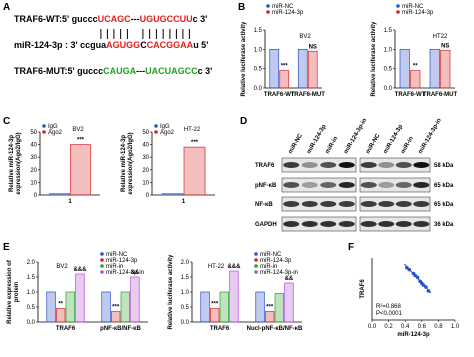  I want to click on blot-column-label: miR-NC, so click(296, 143).